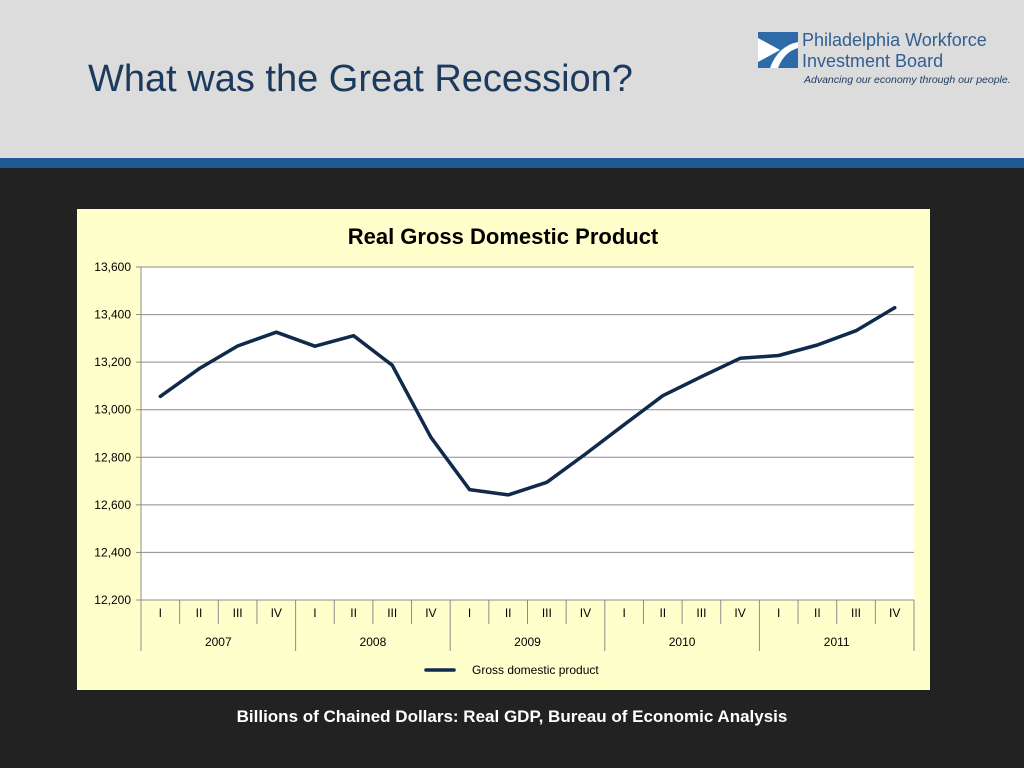 This screenshot has width=1024, height=768. Describe the element at coordinates (112, 457) in the screenshot. I see `y-tick-label: 12,800` at that location.